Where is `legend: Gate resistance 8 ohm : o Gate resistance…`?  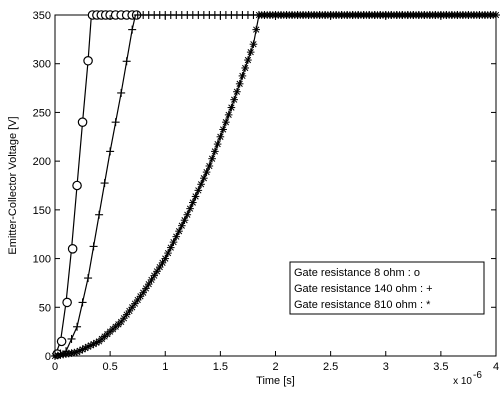 legend: Gate resistance 8 ohm : o Gate resistance… is located at coordinates (387, 288).